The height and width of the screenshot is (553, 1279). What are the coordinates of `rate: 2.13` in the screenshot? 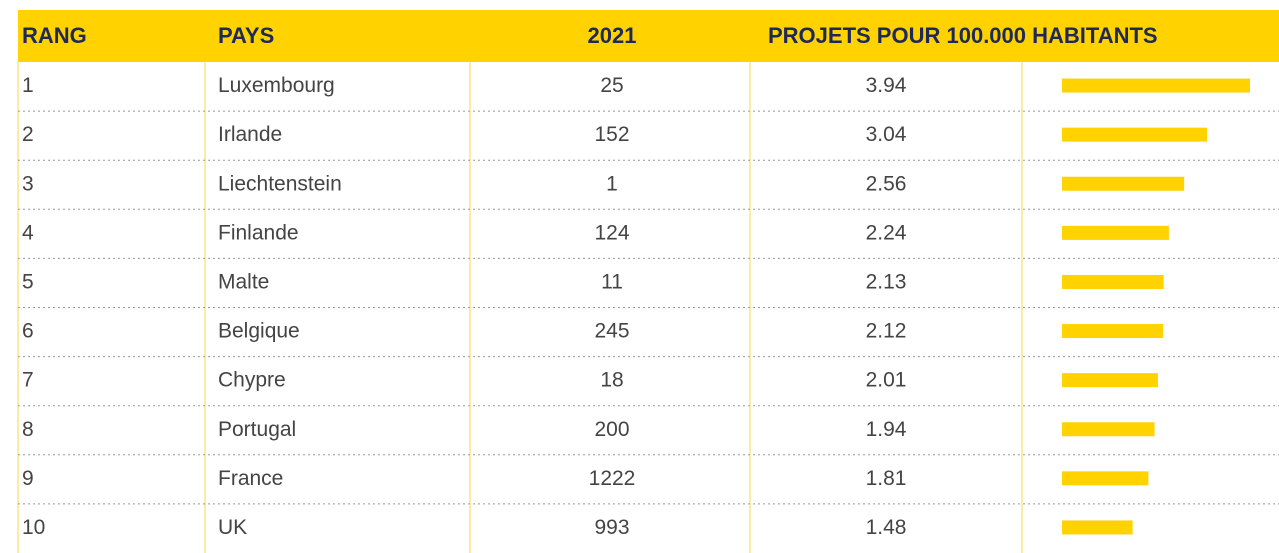 It's located at (886, 281).